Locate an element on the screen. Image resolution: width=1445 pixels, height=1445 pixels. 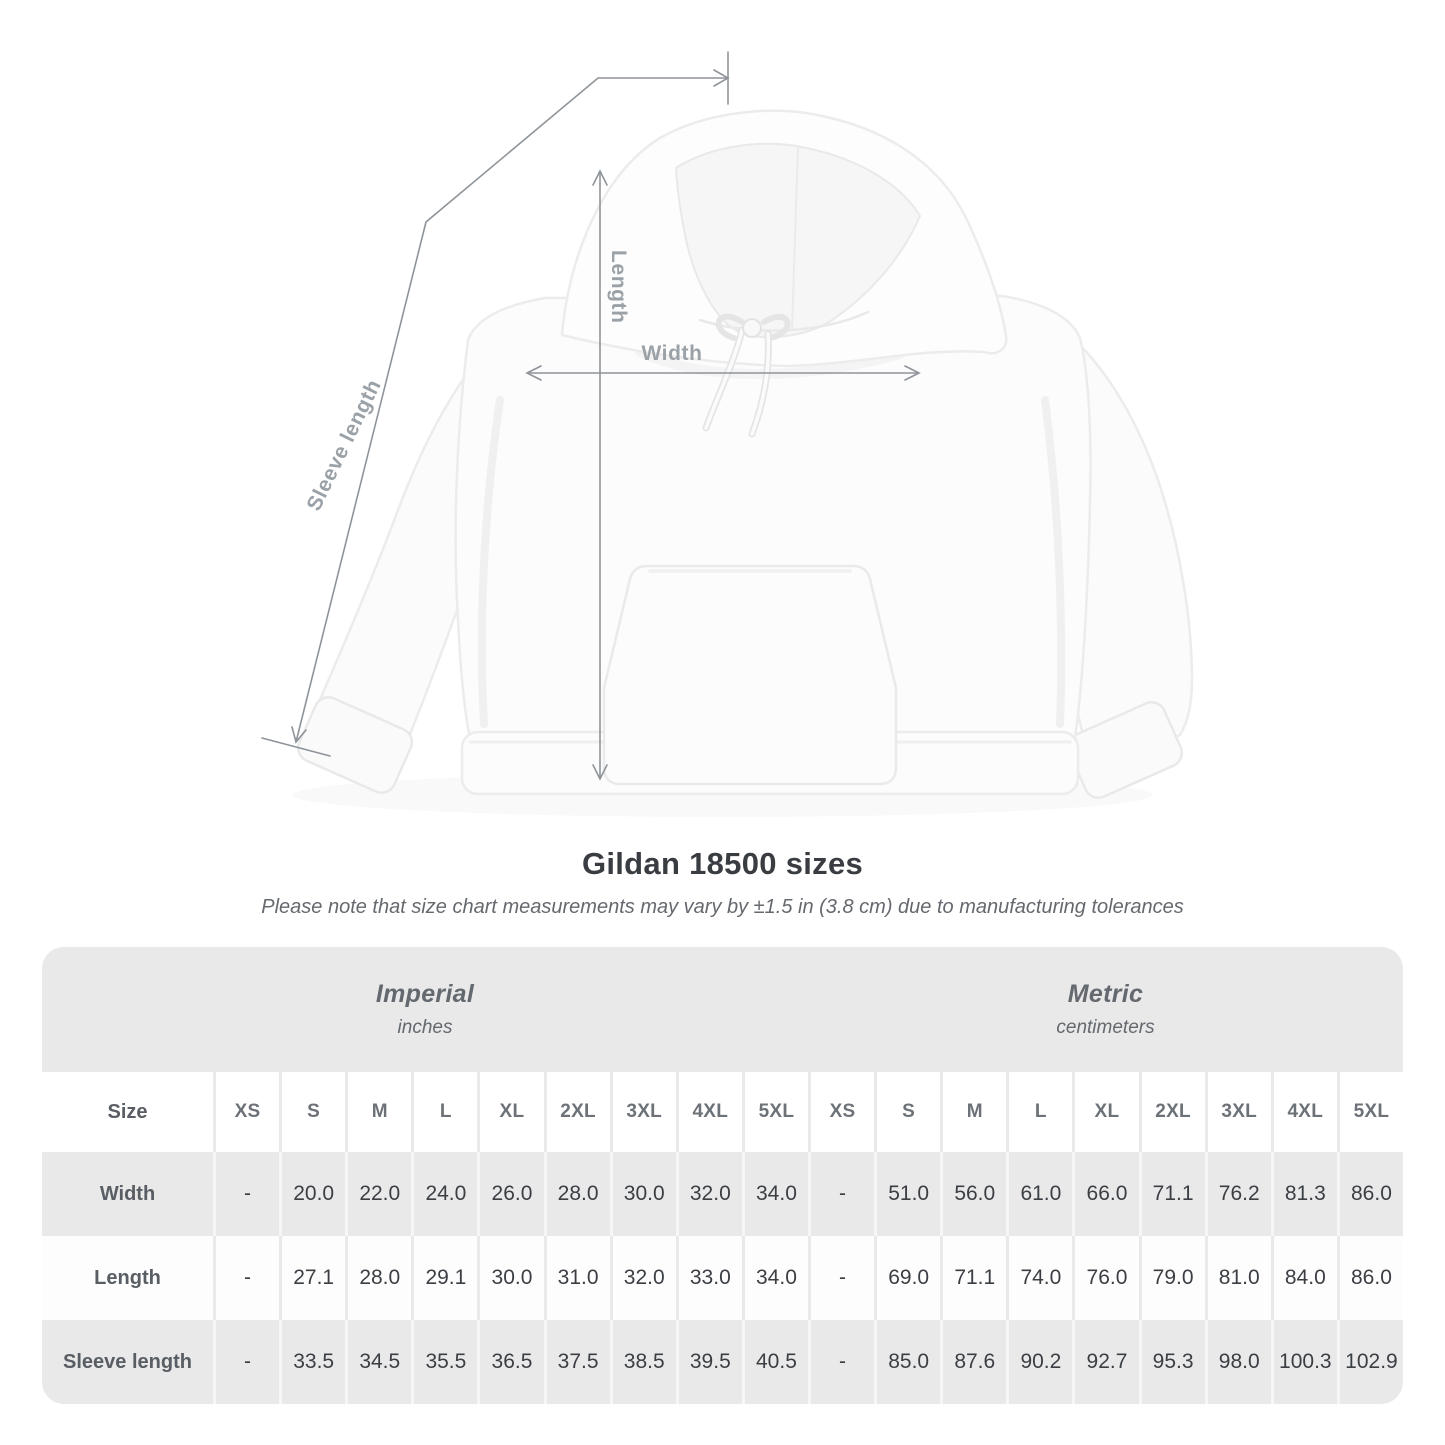
length-metric-4xl: 84.0 is located at coordinates (1303, 1278).